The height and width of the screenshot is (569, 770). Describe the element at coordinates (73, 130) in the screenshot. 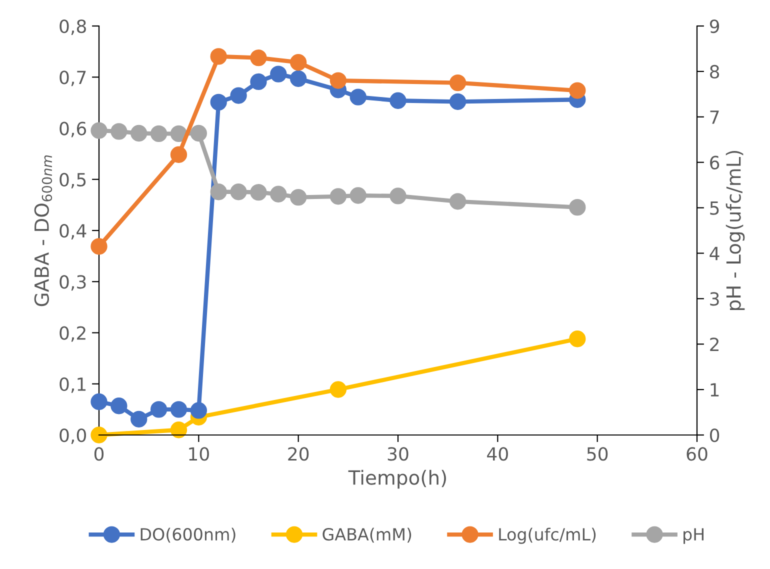

I see `y-tick-label: 0,6` at that location.